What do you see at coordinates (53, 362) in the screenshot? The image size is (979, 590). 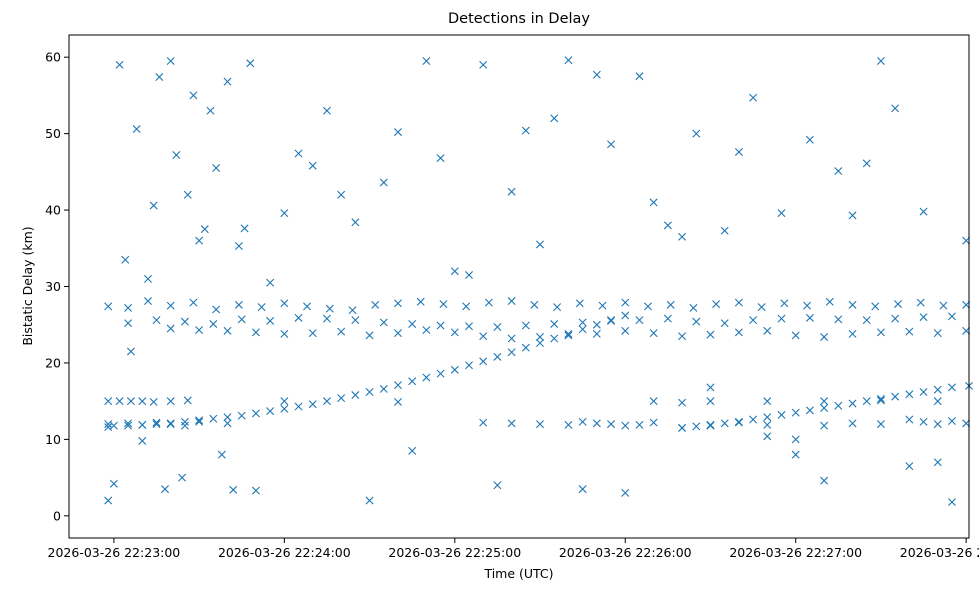 I see `y-tick-label: 20` at bounding box center [53, 362].